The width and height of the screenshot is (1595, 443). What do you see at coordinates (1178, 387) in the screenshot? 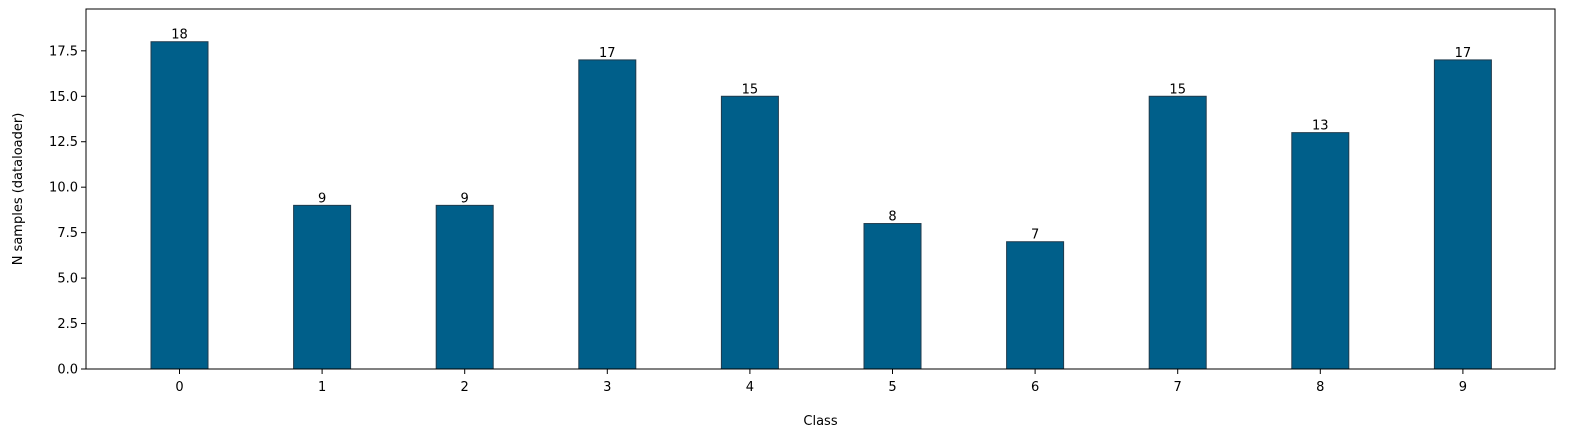
I see `x-tick-label: 7` at bounding box center [1178, 387].